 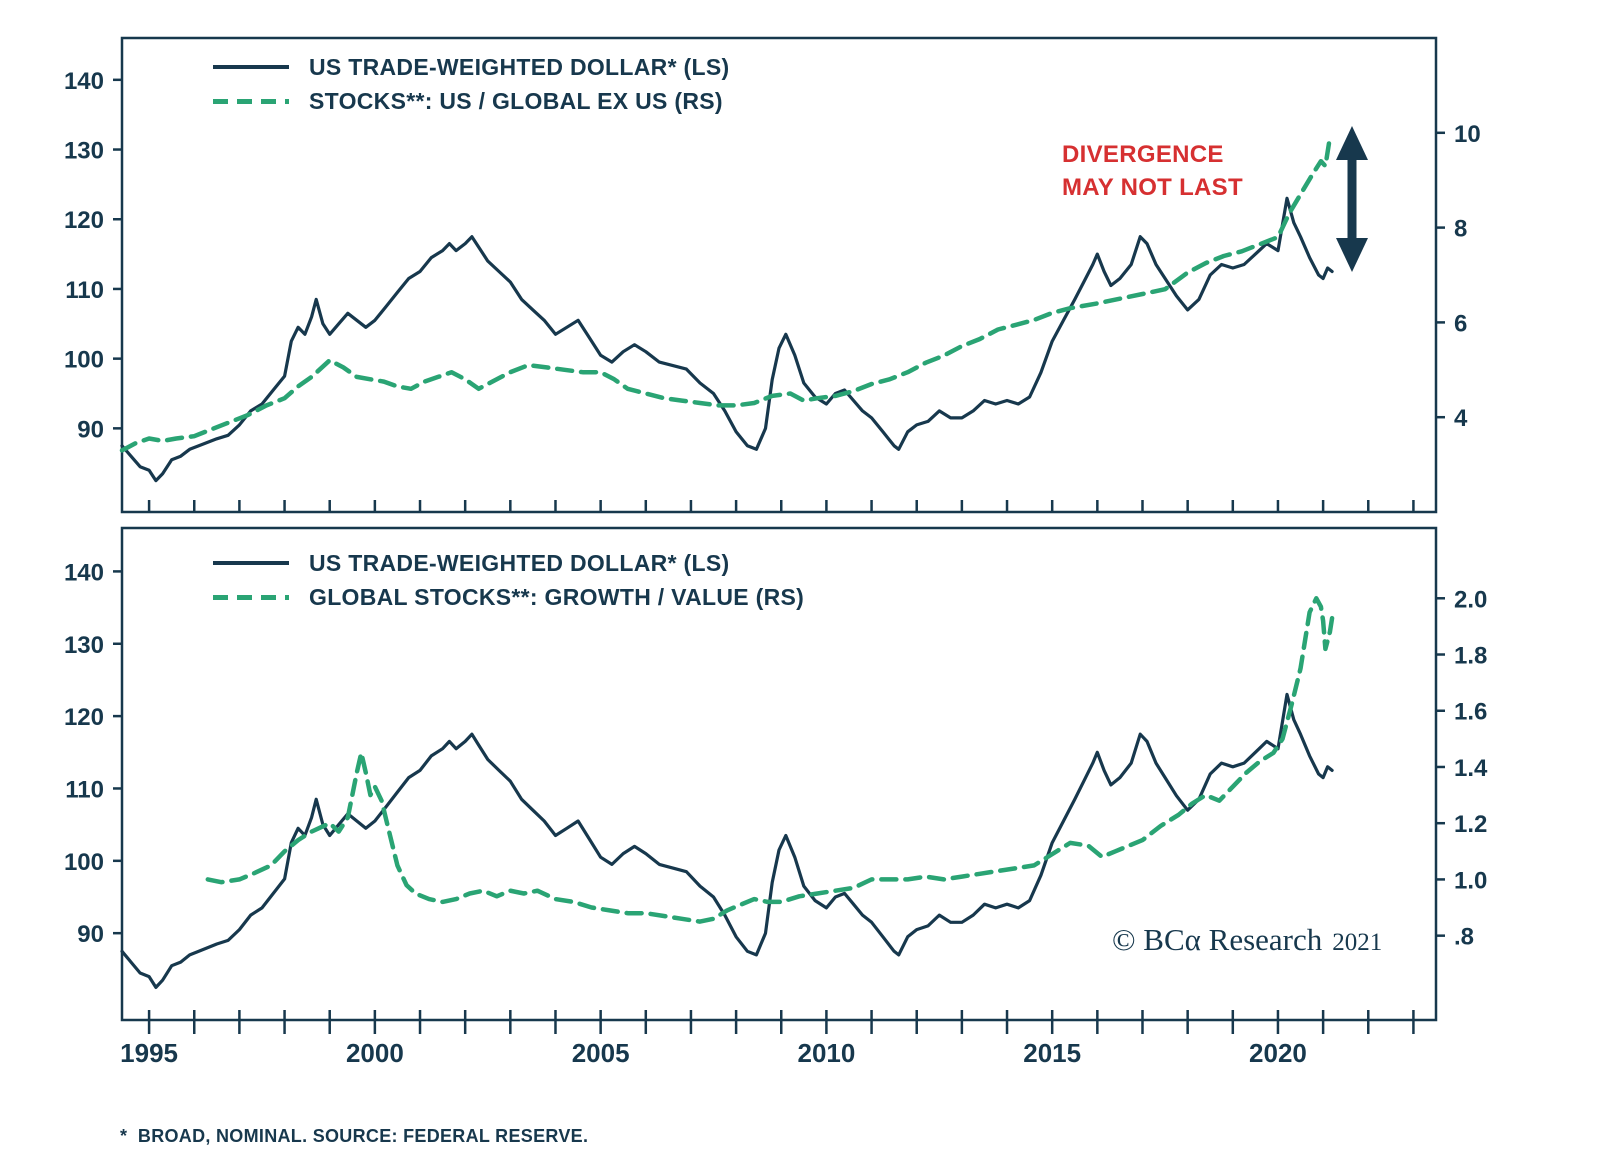 What do you see at coordinates (375, 1053) in the screenshot?
I see `x-axis-year-label: 2000` at bounding box center [375, 1053].